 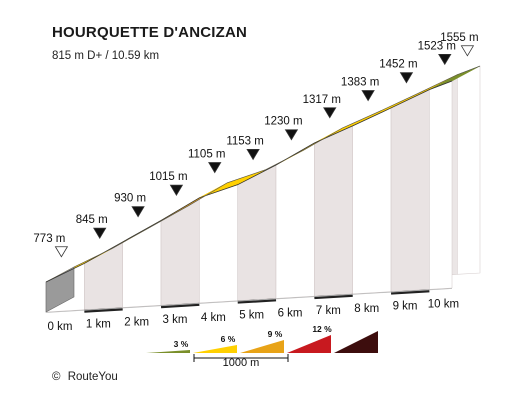 What do you see at coordinates (92, 377) in the screenshot?
I see `credit-text: RouteYou` at bounding box center [92, 377].